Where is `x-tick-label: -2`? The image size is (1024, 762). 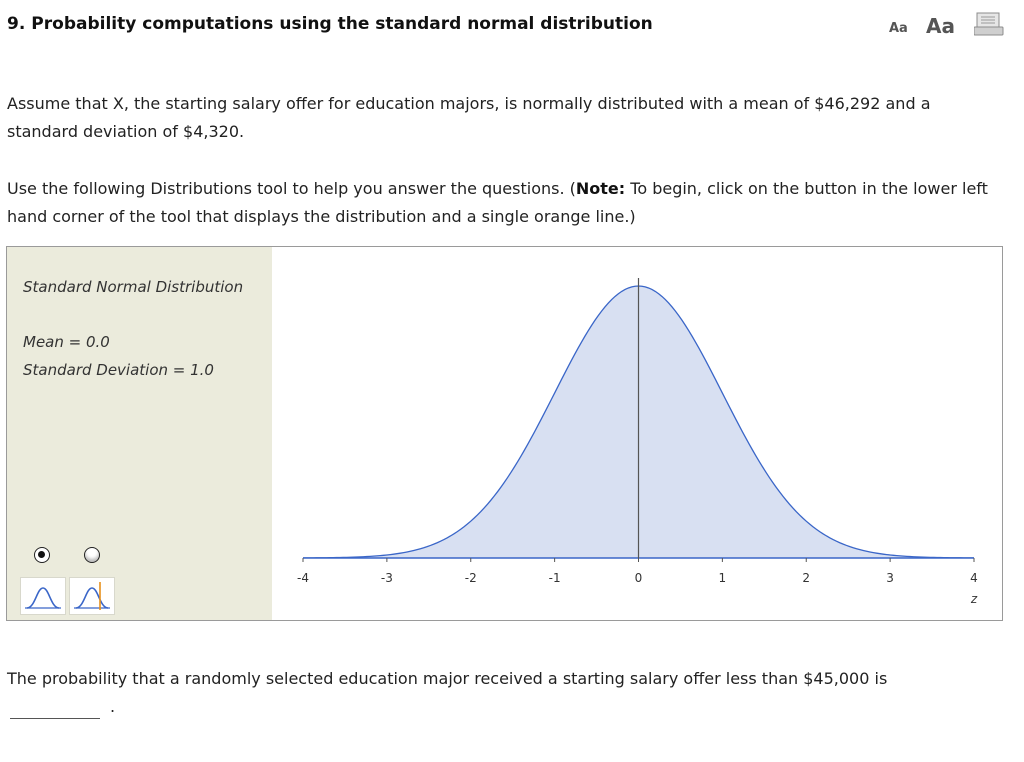
x-tick-label: -2 is located at coordinates (471, 578).